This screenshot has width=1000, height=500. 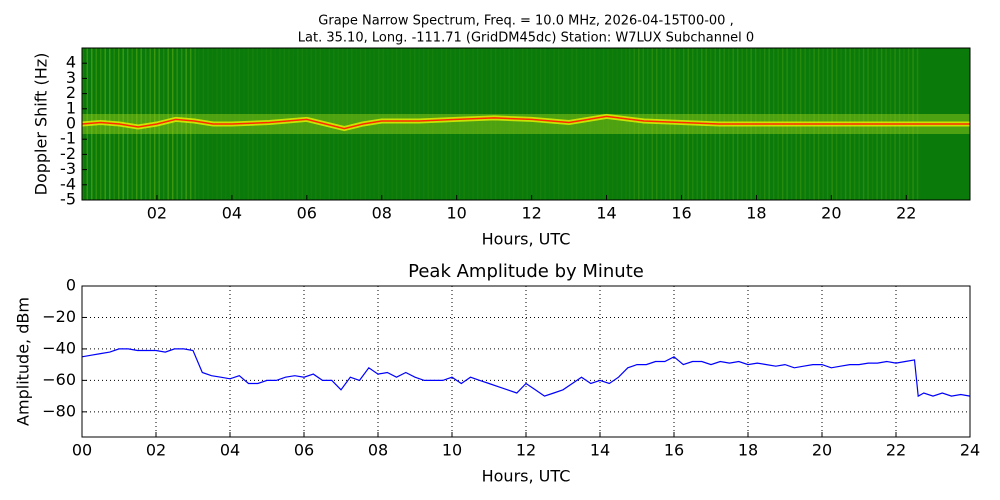 I want to click on y-axis-label: Doppler Shift (Hz), so click(x=41, y=124).